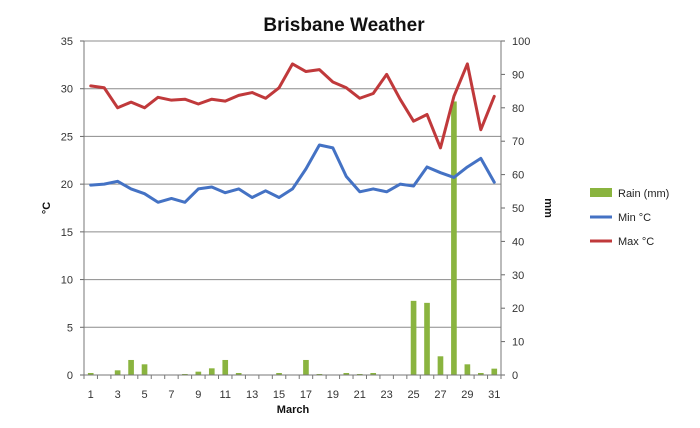 The height and width of the screenshot is (428, 700). I want to click on y-left-tick-label: 30, so click(67, 90).